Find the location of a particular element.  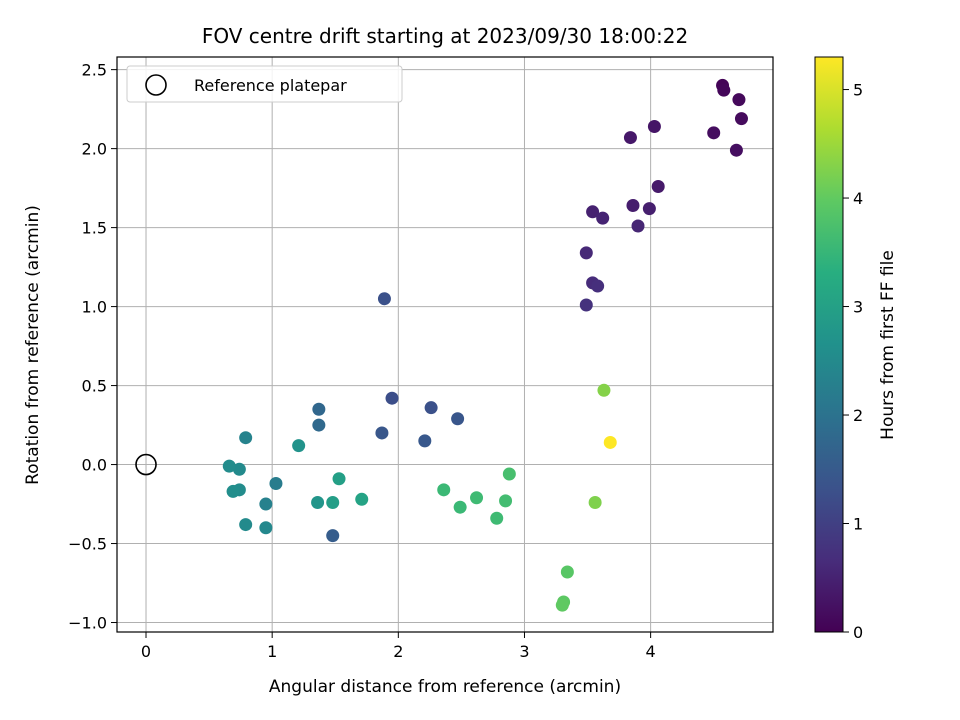

y-tick-label: −0.5 is located at coordinates (87, 544).